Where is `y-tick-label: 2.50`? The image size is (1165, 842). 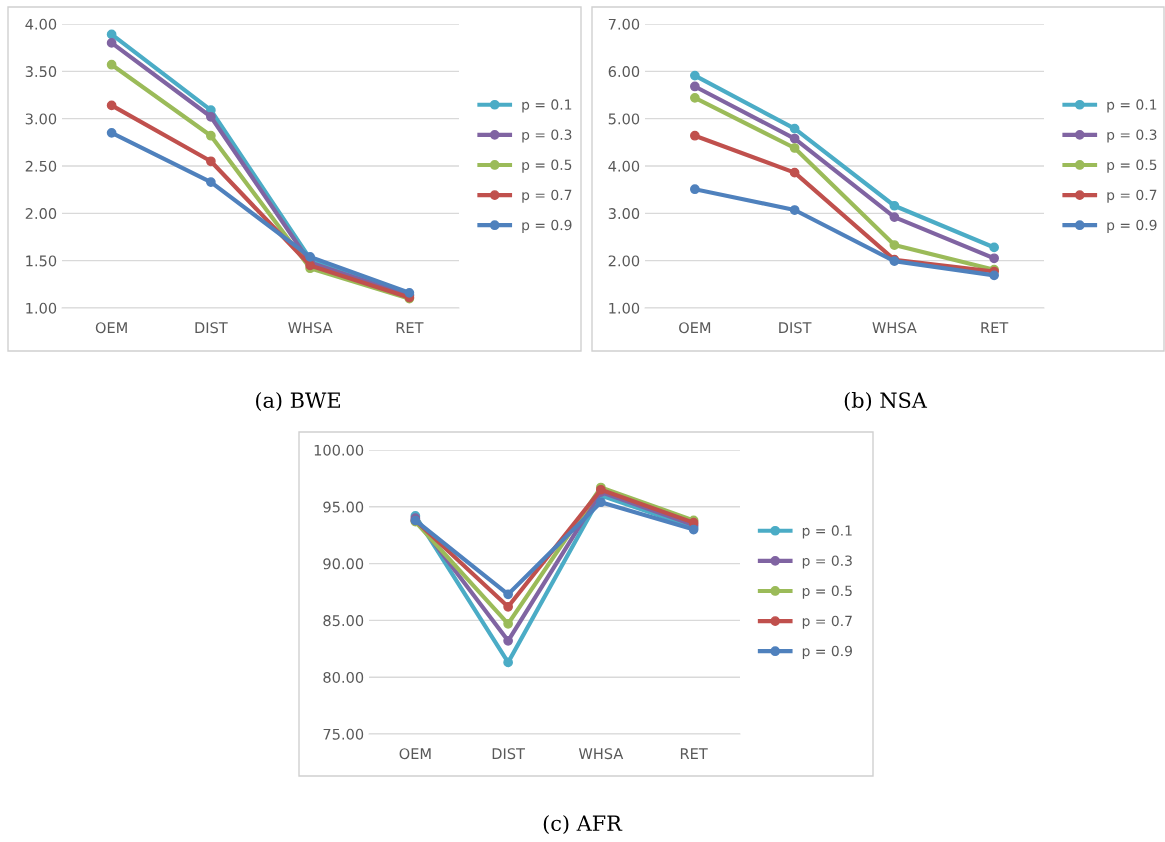
y-tick-label: 2.50 is located at coordinates (41, 166).